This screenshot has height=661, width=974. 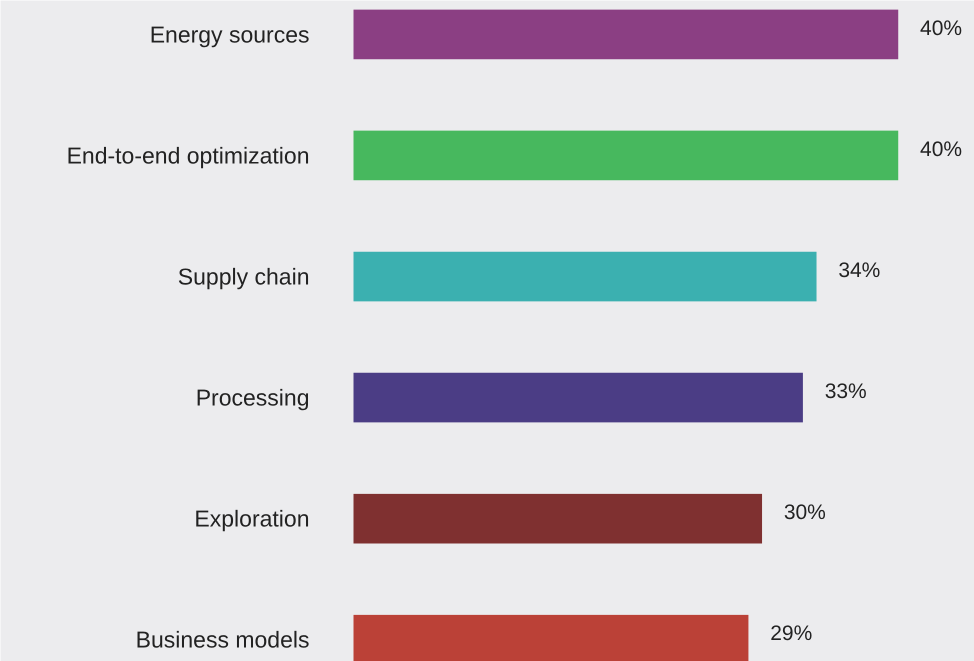 What do you see at coordinates (252, 519) in the screenshot?
I see `y-tick-label: Exploration` at bounding box center [252, 519].